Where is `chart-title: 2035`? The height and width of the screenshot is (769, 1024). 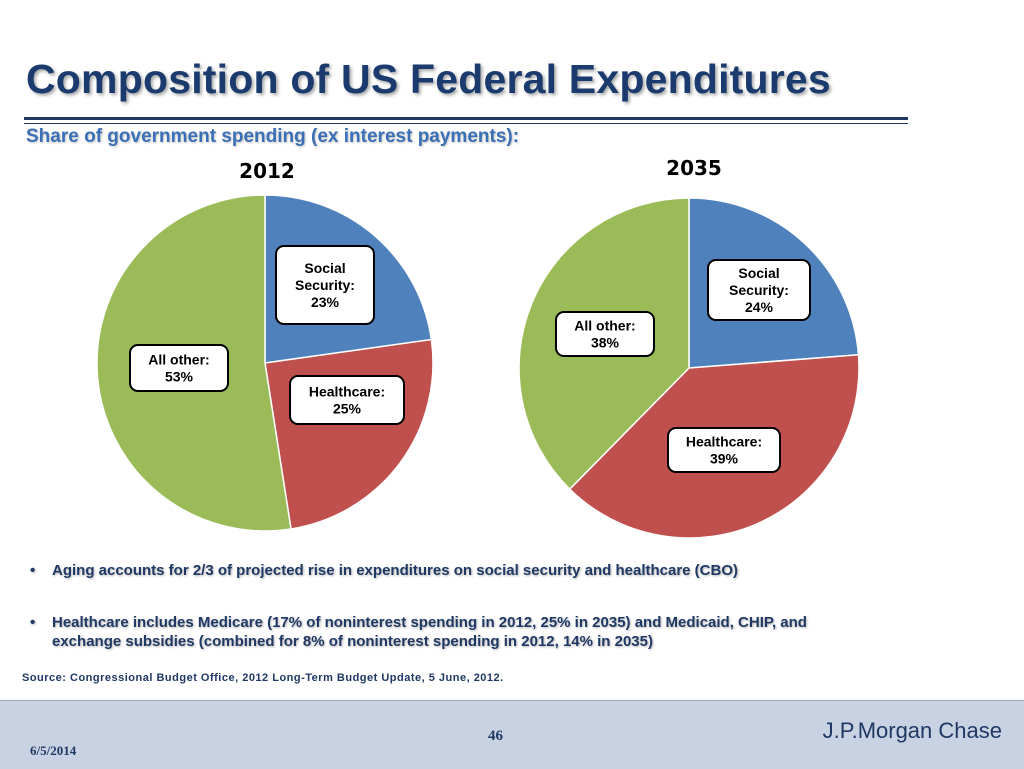
chart-title: 2035 is located at coordinates (694, 168).